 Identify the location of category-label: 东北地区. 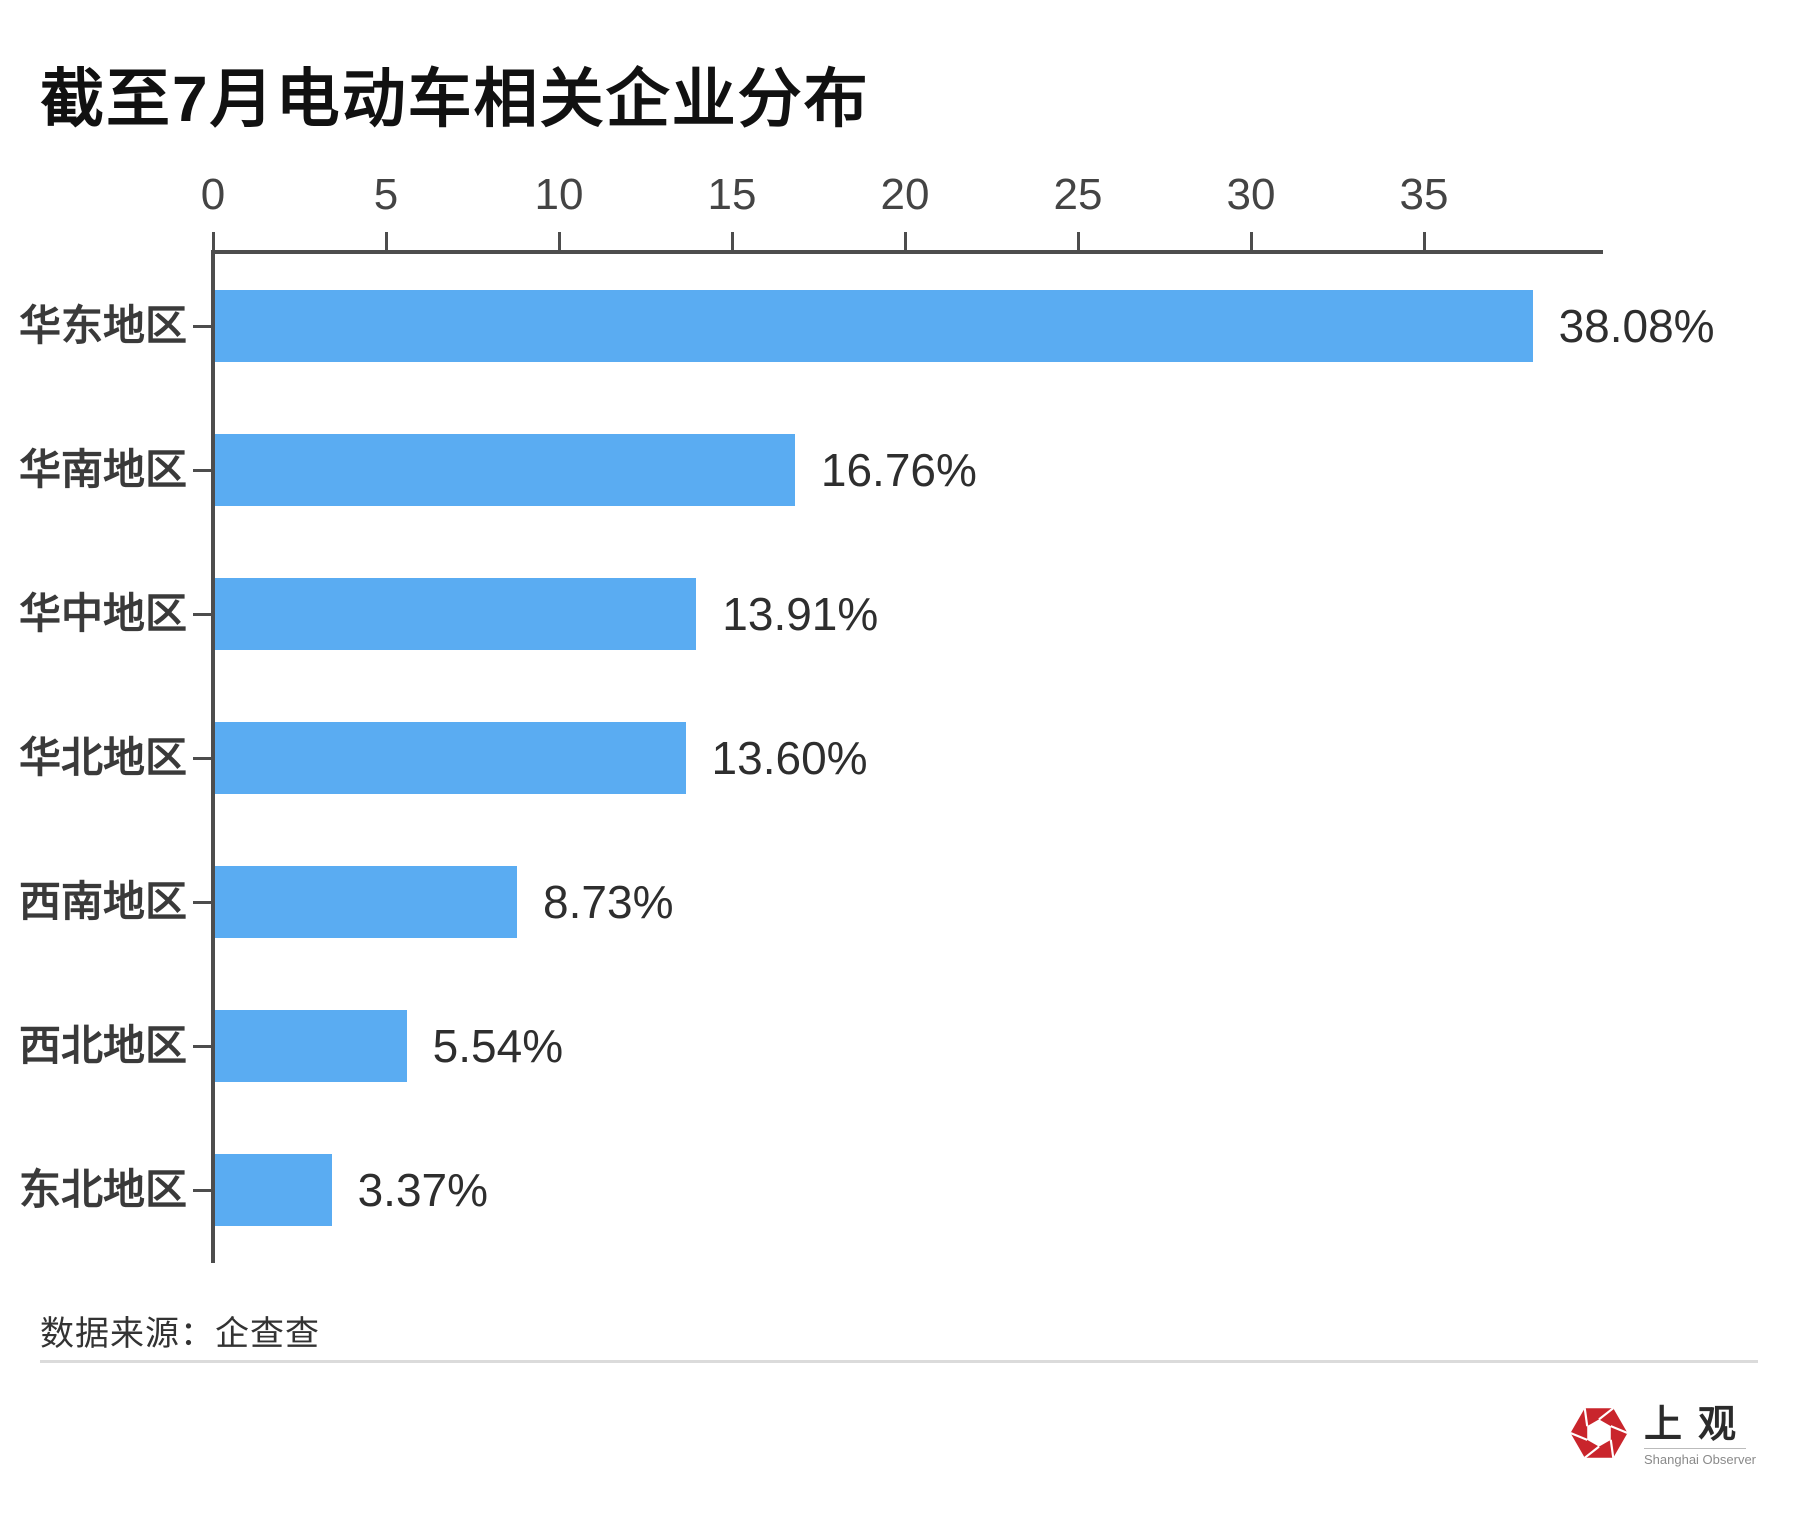
(102, 1189).